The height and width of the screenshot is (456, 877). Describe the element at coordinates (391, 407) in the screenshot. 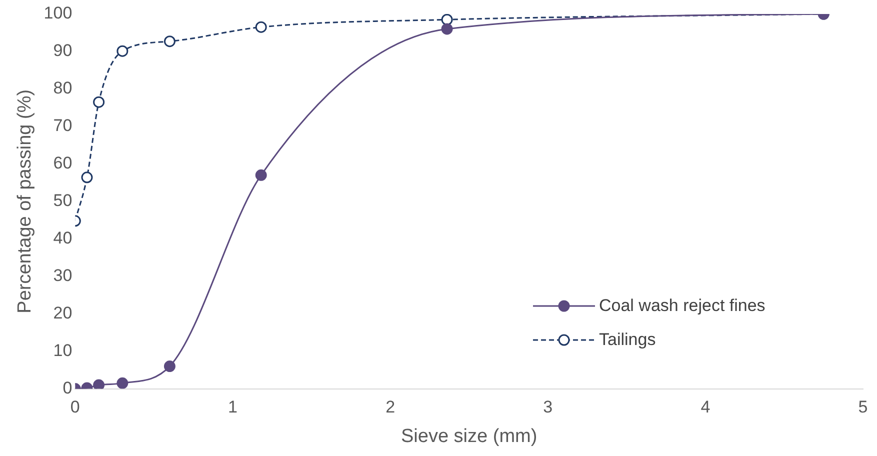

I see `x-tick-label: 2` at that location.